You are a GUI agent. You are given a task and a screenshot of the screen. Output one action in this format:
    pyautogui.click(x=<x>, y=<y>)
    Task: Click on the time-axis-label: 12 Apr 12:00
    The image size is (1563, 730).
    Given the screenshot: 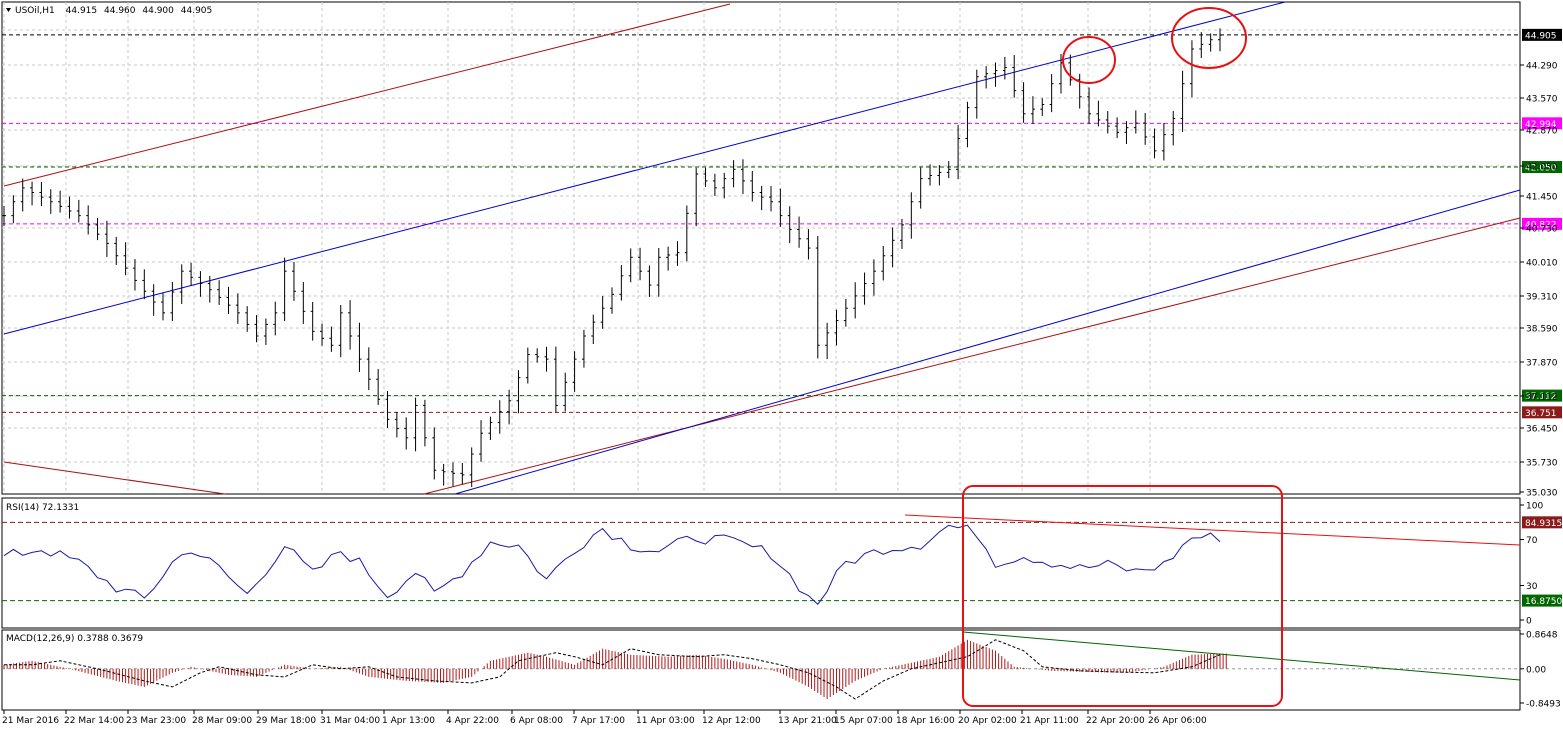 What is the action you would take?
    pyautogui.click(x=731, y=721)
    